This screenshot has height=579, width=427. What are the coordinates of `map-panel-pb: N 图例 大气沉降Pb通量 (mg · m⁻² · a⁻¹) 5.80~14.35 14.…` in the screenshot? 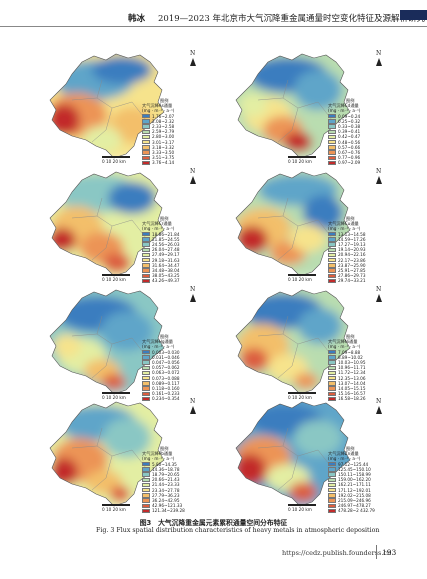 It's located at (125, 455).